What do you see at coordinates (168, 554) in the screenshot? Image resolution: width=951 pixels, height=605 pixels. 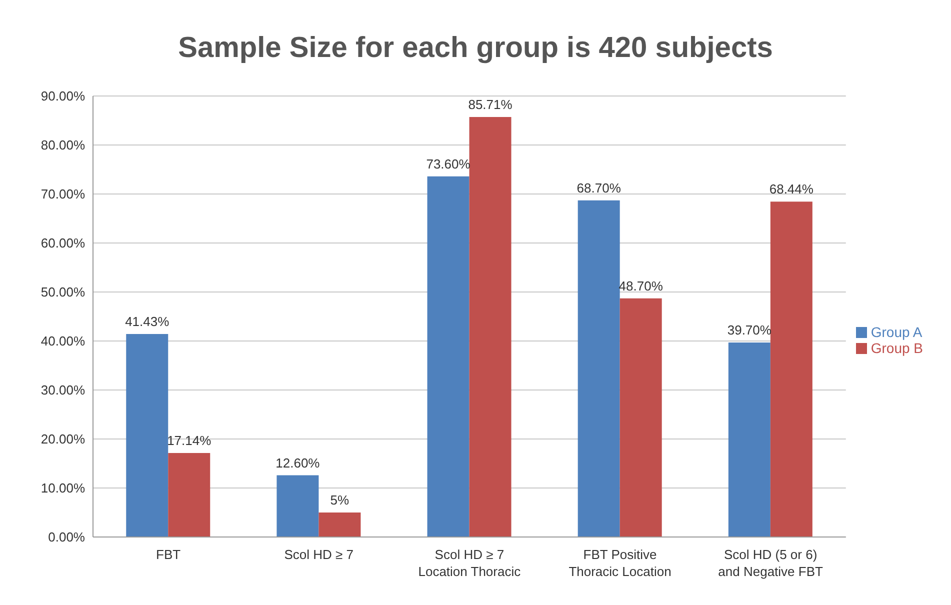 I see `x-tick-label: FBT` at bounding box center [168, 554].